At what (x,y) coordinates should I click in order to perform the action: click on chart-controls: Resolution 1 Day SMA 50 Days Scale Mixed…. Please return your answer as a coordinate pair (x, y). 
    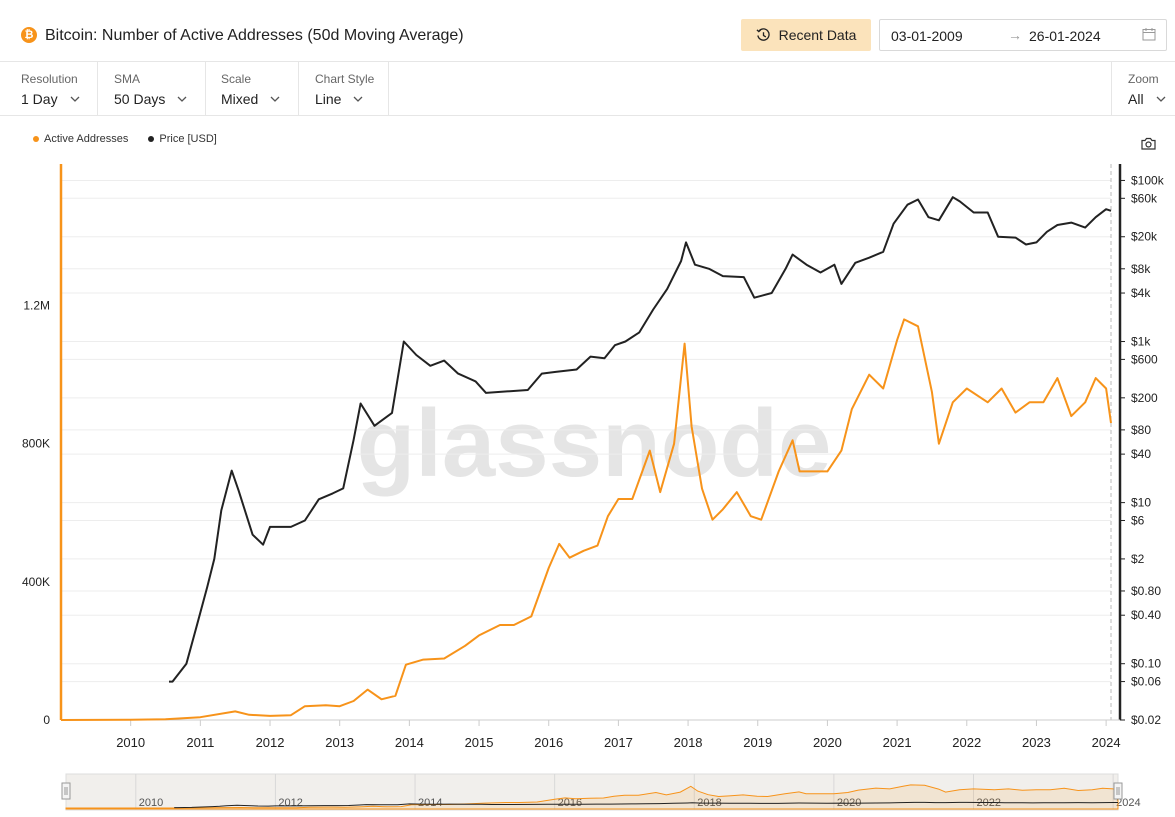
    Looking at the image, I should click on (587, 89).